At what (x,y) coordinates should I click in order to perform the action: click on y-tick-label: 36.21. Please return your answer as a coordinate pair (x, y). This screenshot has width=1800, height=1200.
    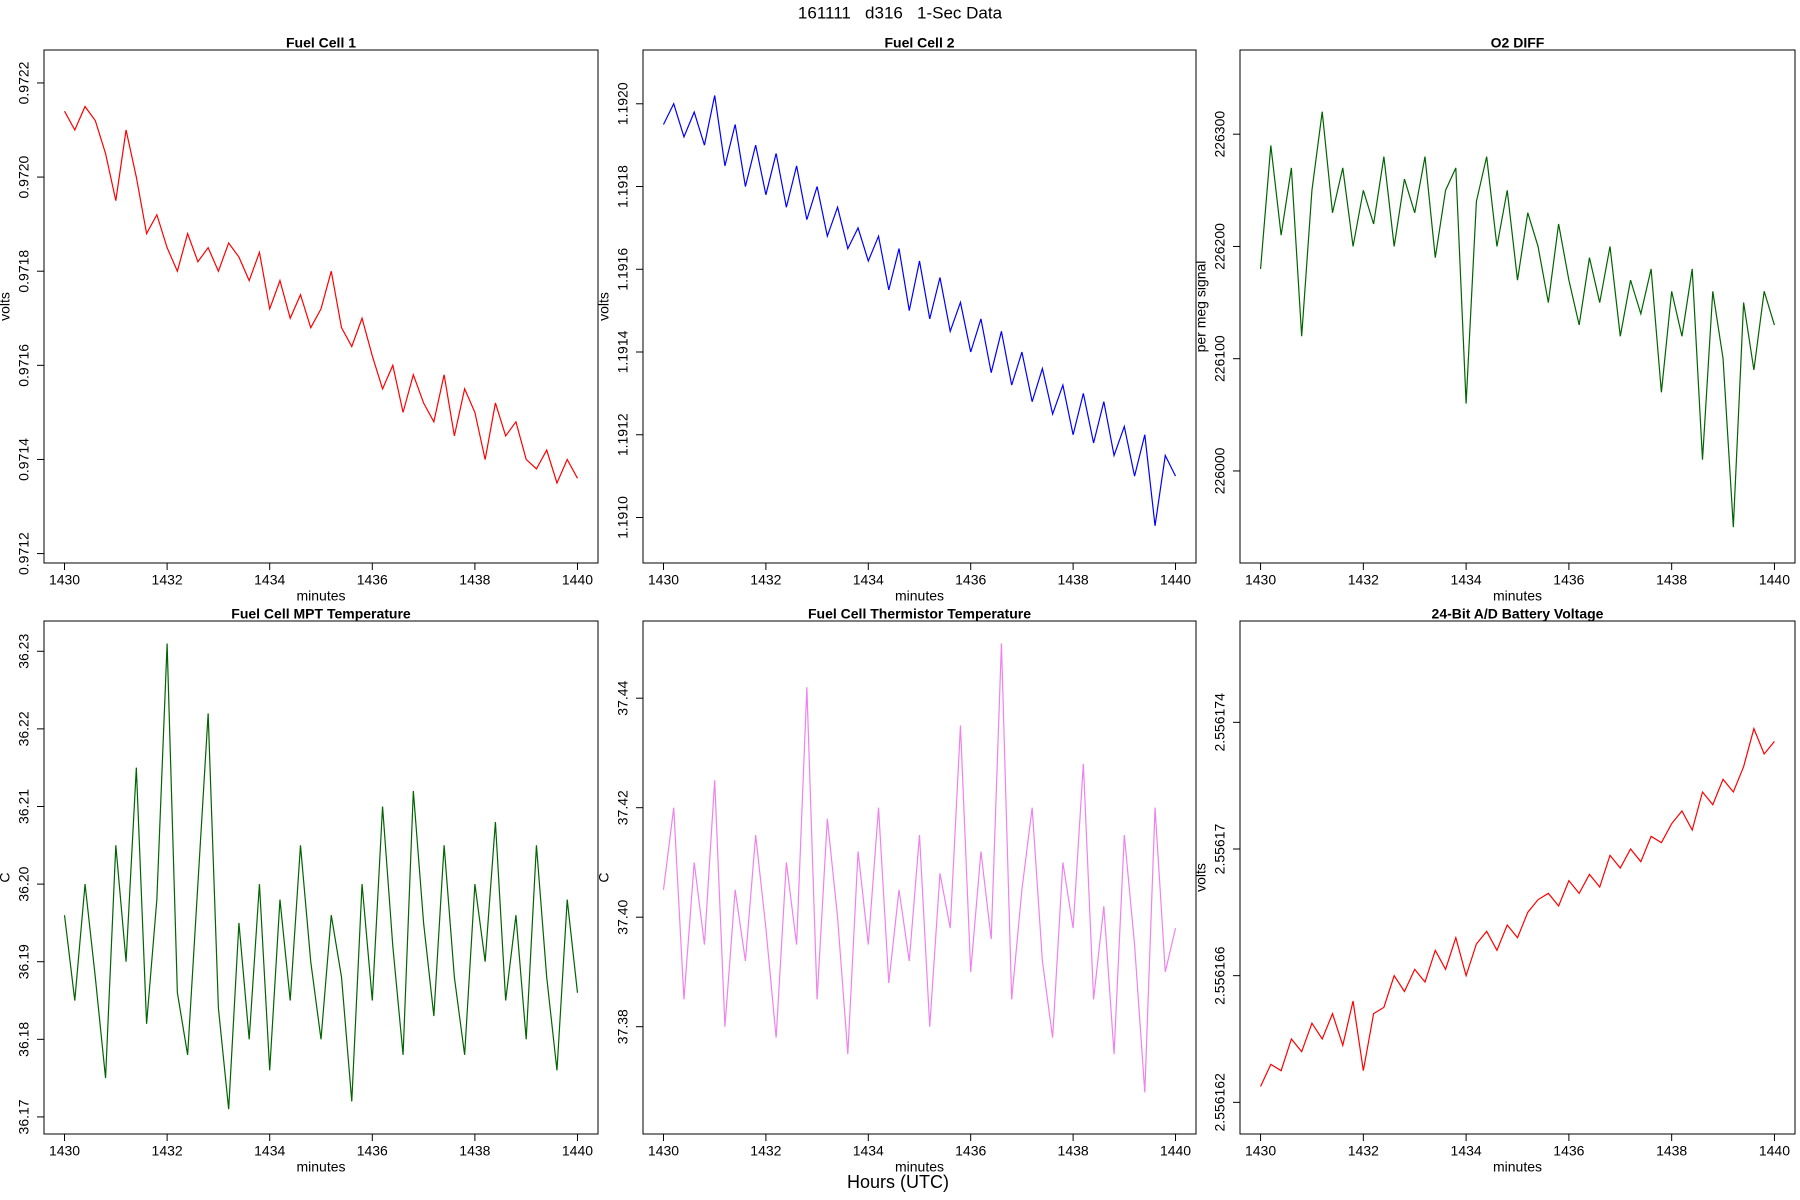
    Looking at the image, I should click on (24, 806).